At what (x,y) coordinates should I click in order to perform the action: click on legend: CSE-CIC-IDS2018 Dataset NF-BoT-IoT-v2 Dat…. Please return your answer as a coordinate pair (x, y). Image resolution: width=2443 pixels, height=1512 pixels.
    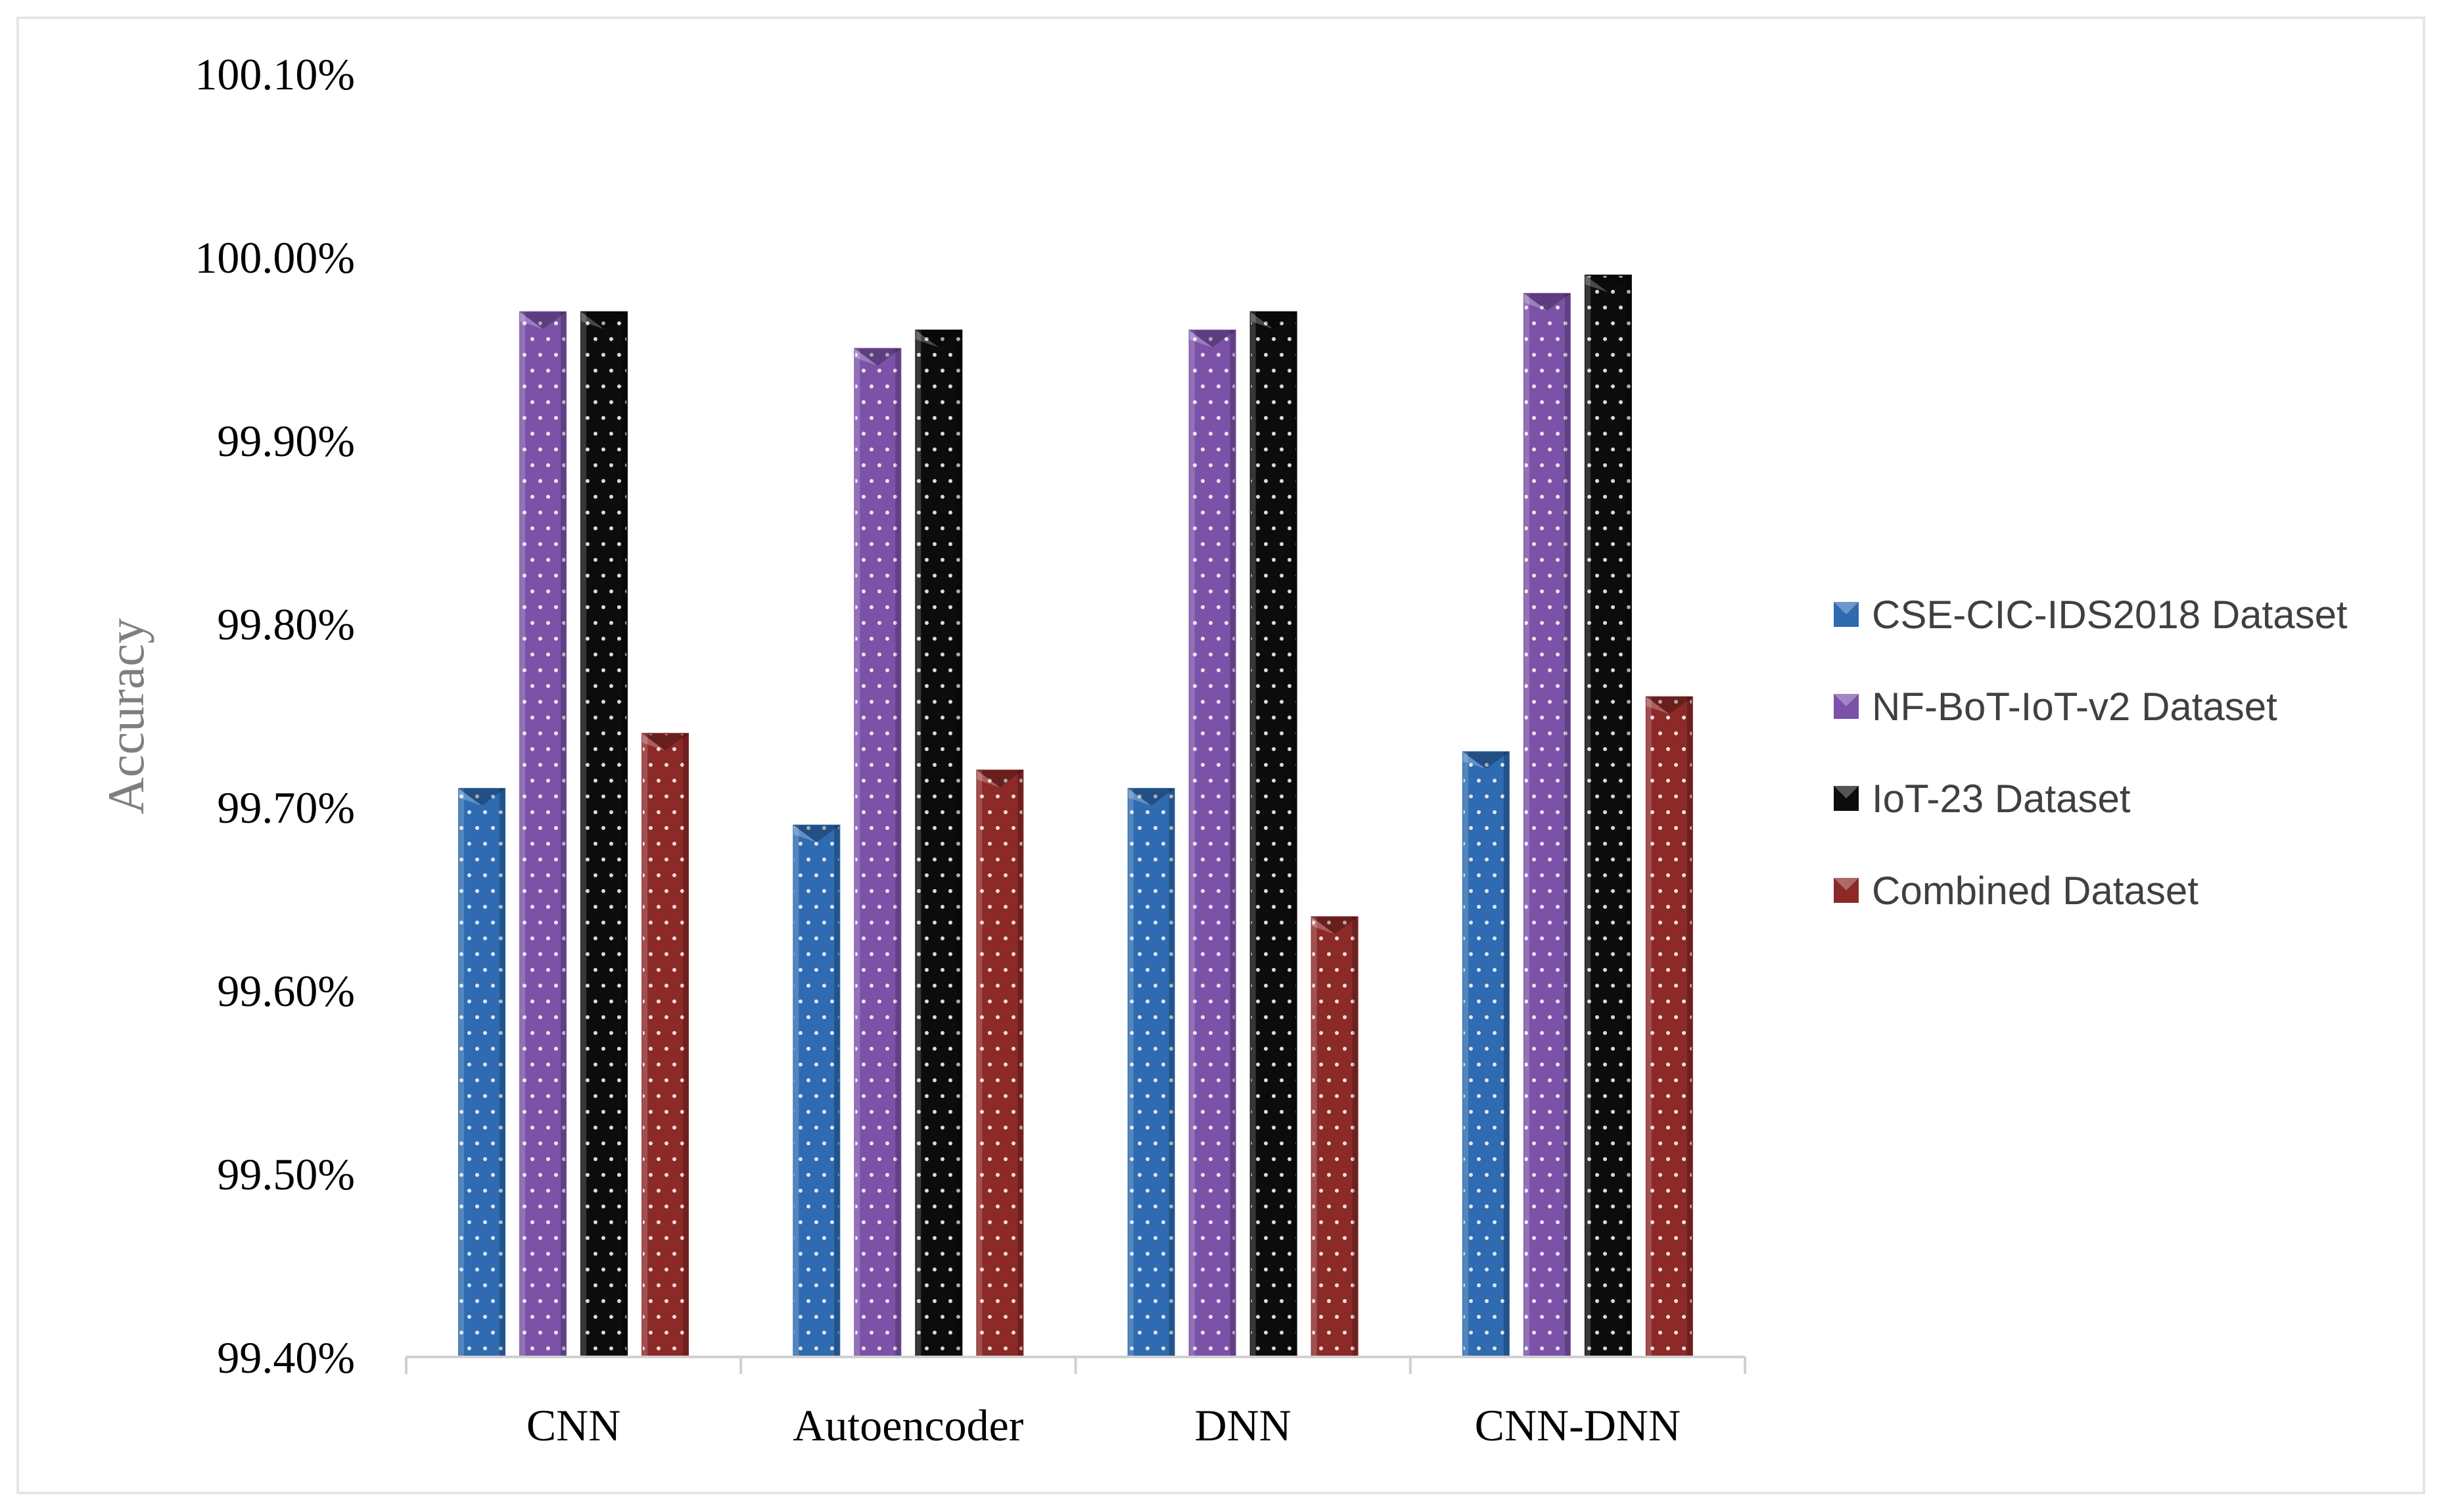
    Looking at the image, I should click on (2091, 753).